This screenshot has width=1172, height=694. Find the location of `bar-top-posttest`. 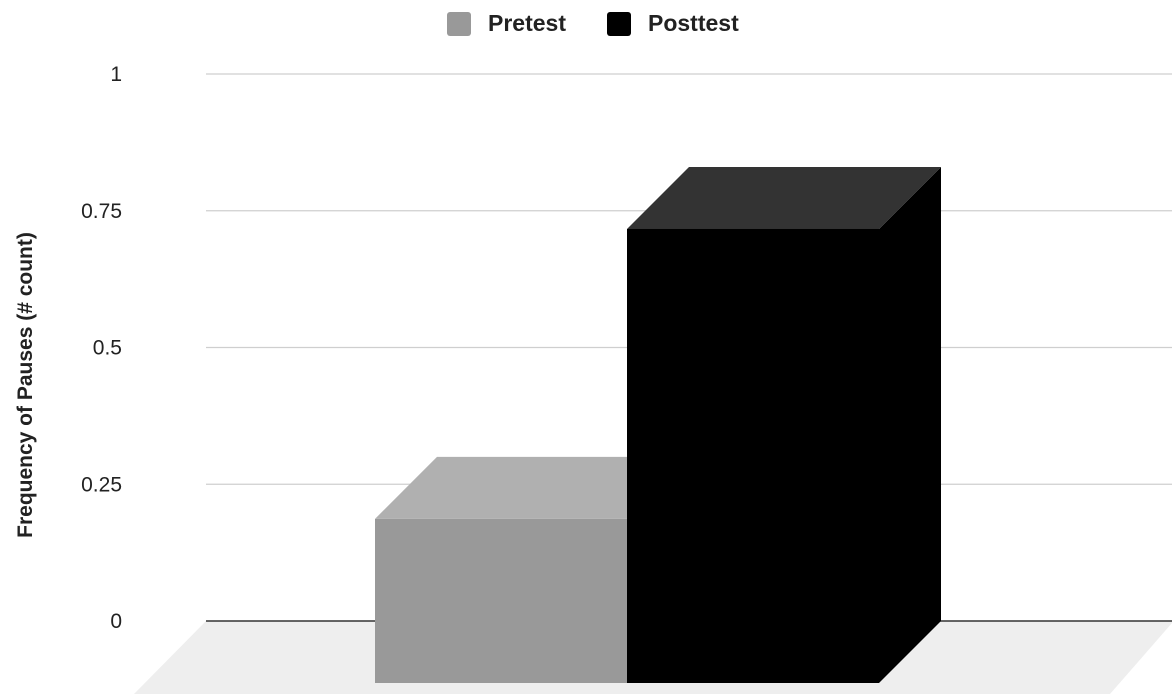

bar-top-posttest is located at coordinates (784, 197).